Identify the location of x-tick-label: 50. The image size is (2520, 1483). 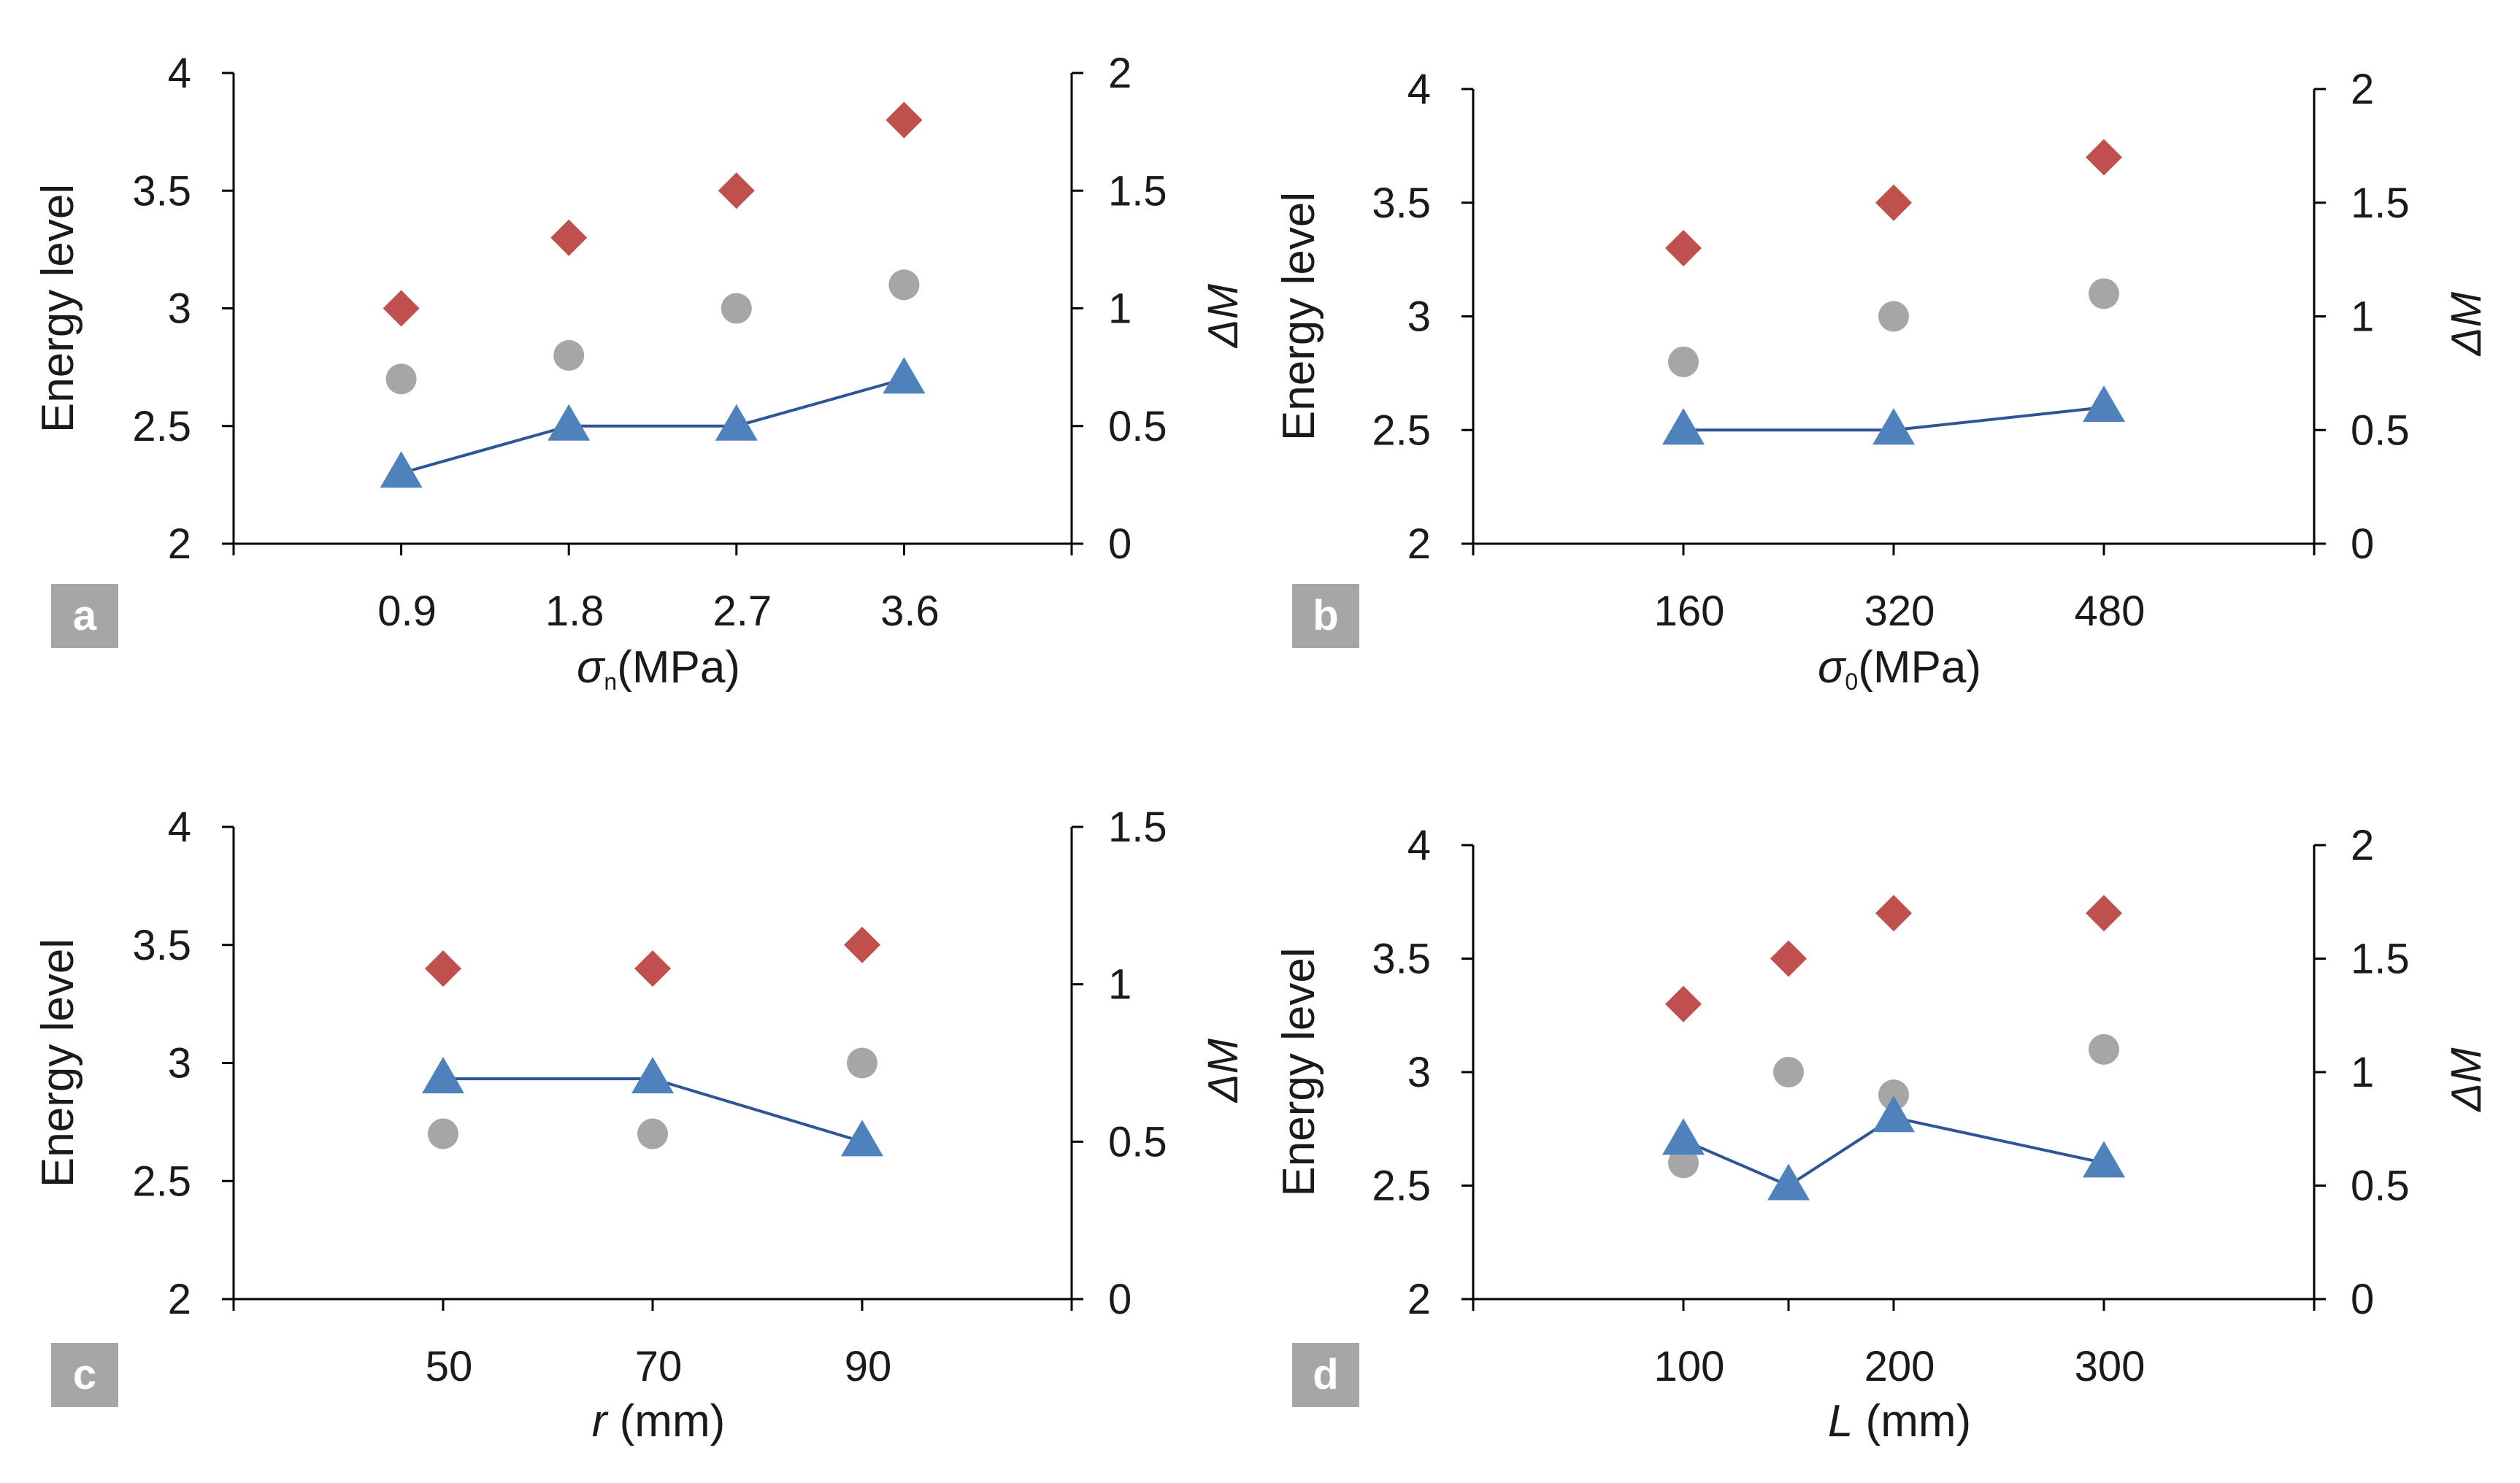
(449, 1366).